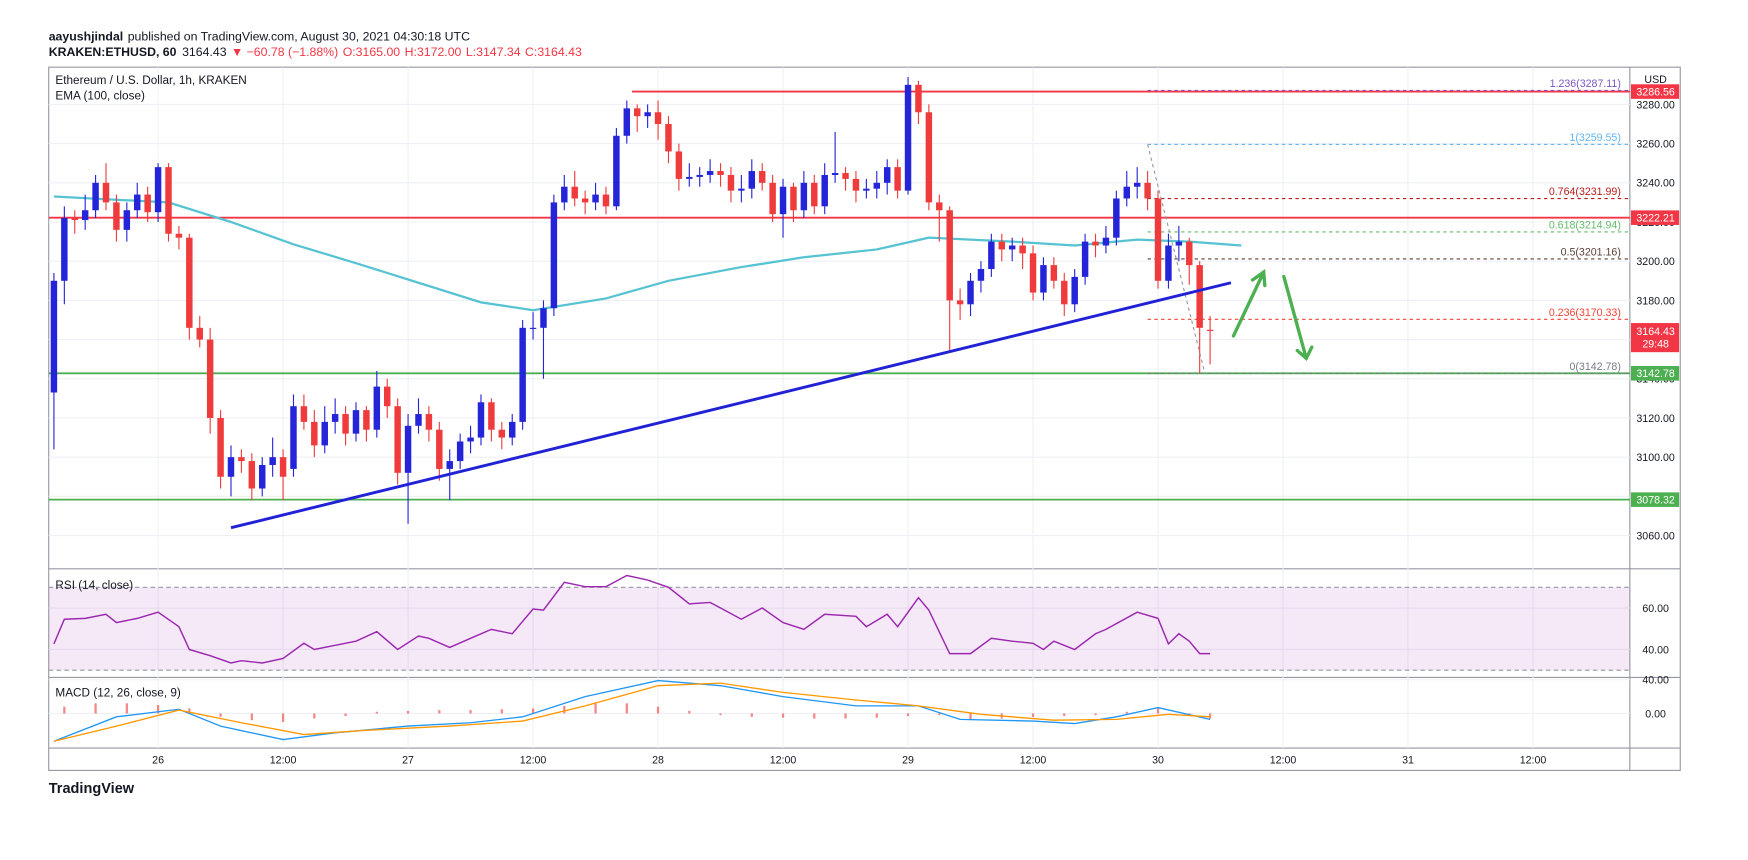 The width and height of the screenshot is (1748, 860). I want to click on change: ▼ −60.78 (−1.88%), so click(284, 52).